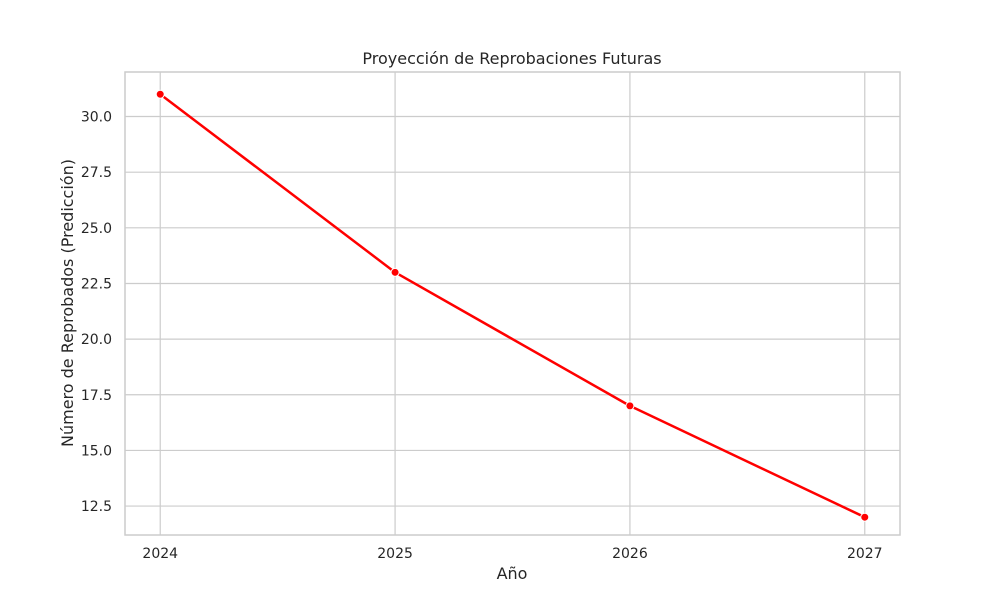 The width and height of the screenshot is (1000, 604). I want to click on y-tick-label: 30.0, so click(96, 118).